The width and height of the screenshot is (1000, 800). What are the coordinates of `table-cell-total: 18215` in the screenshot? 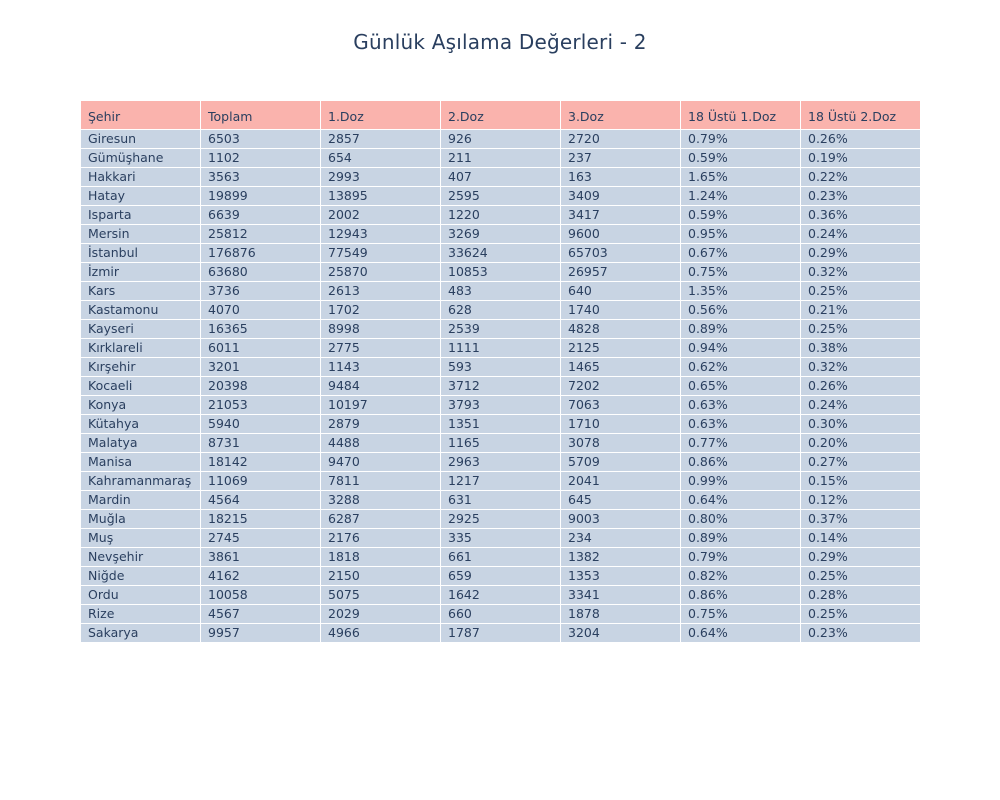 It's located at (260, 519).